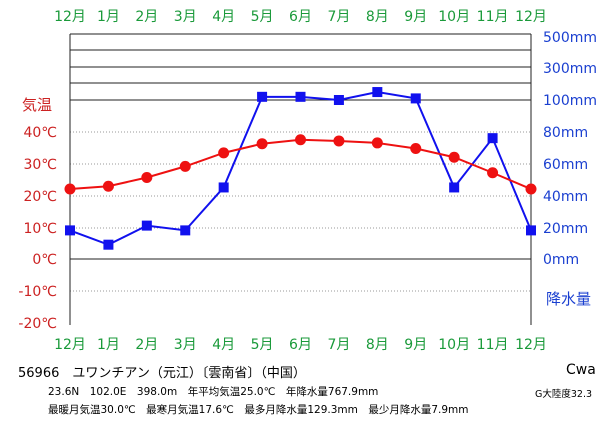  What do you see at coordinates (146, 345) in the screenshot?
I see `month-label-bottom: 2月` at bounding box center [146, 345].